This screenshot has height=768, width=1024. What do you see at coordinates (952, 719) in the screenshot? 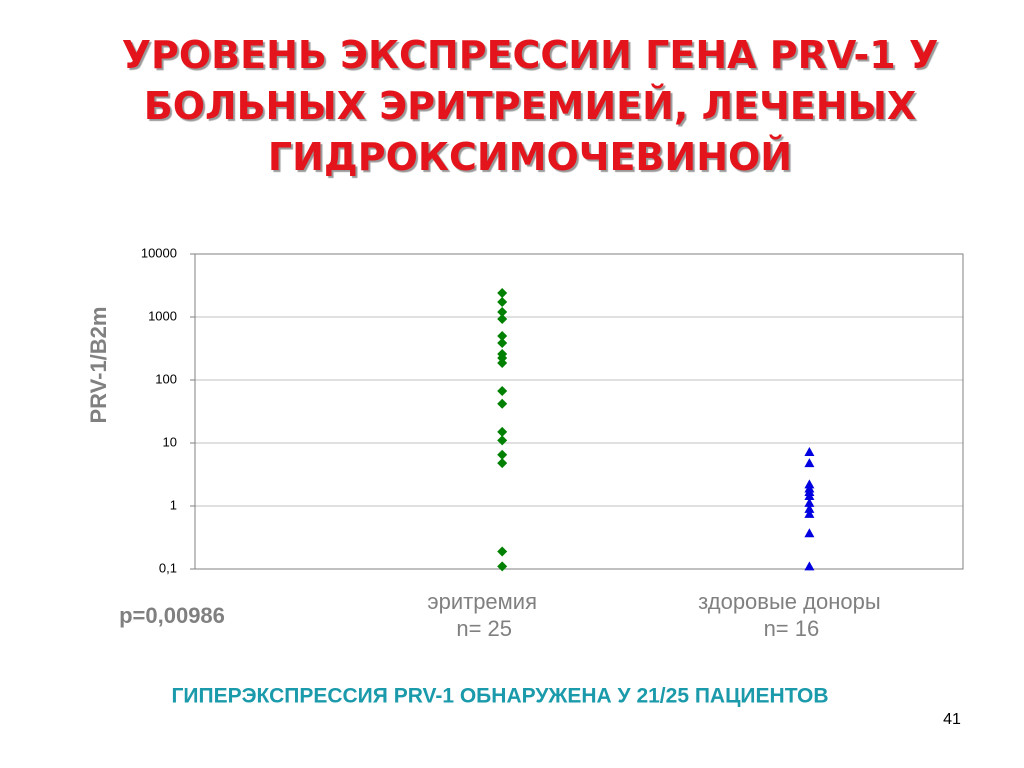
I see `page-number: 41` at bounding box center [952, 719].